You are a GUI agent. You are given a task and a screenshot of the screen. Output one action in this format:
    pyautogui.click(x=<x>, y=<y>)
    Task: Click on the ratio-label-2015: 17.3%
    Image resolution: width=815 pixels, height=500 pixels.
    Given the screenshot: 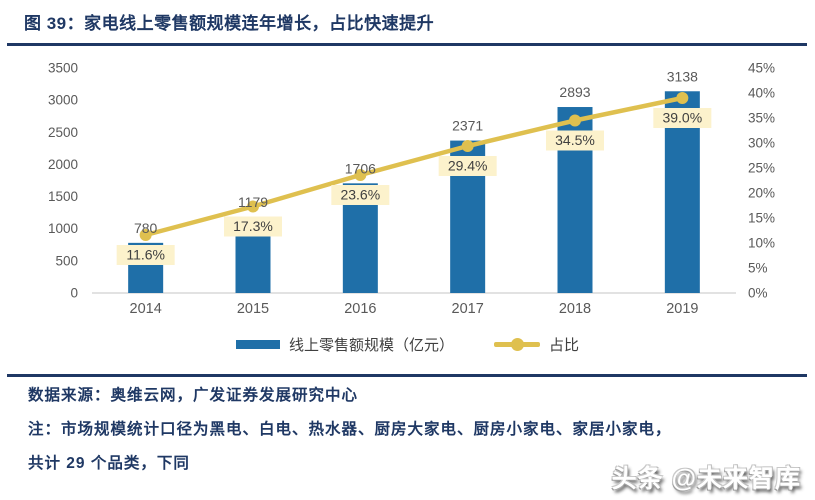 What is the action you would take?
    pyautogui.click(x=253, y=226)
    